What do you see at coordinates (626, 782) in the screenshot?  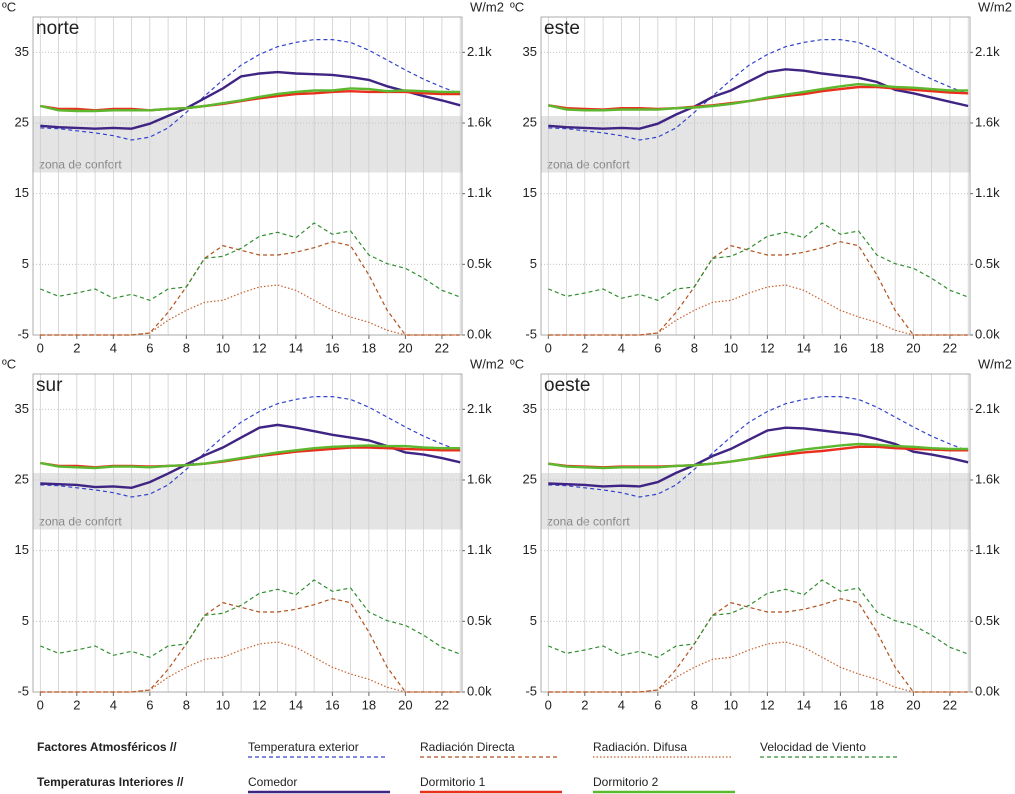 I see `legend-label: Dormitorio 2` at bounding box center [626, 782].